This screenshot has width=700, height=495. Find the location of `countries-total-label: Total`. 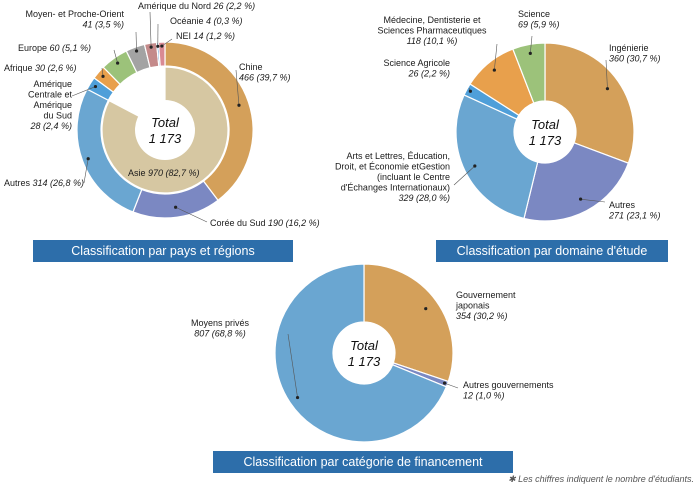

countries-total-label: Total is located at coordinates (165, 122).